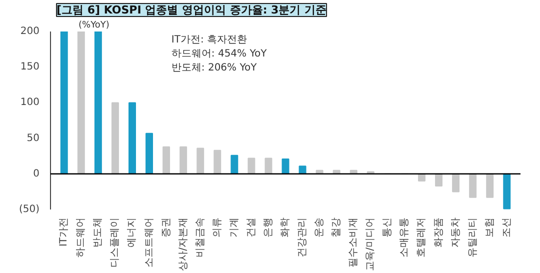  I want to click on x-tick-label: 교육/미디어, so click(370, 244).